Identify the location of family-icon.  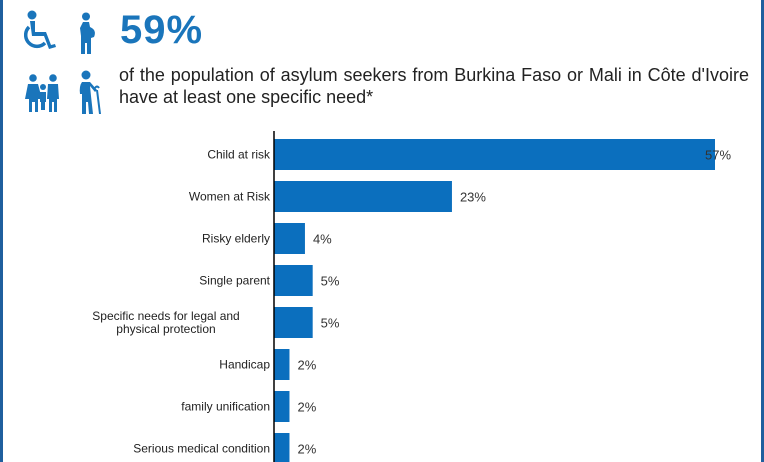
(42, 93).